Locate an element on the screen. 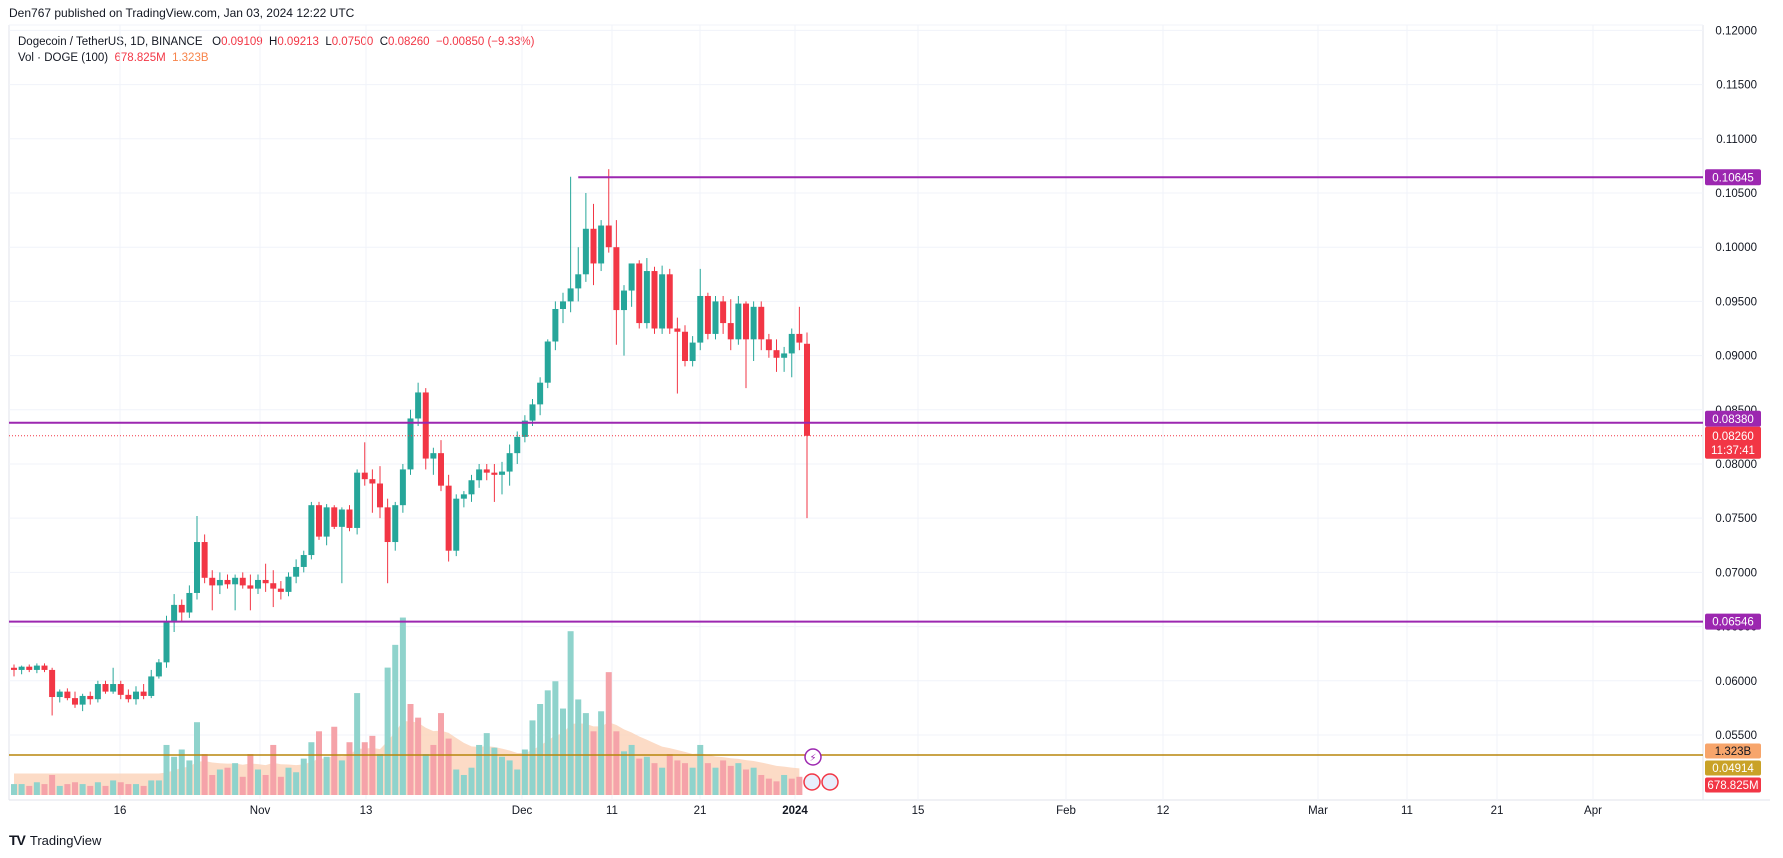 This screenshot has height=858, width=1783. volume-ma-badge: 1.323B is located at coordinates (1733, 752).